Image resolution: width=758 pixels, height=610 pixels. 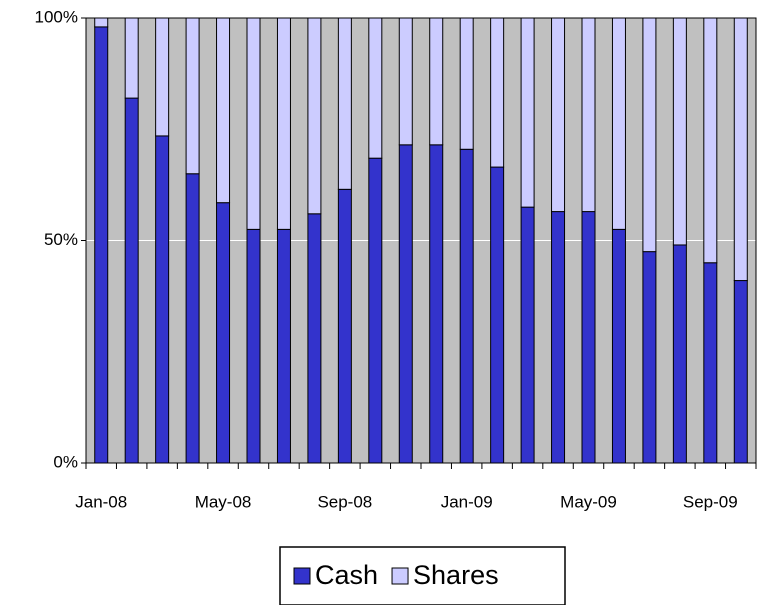 I want to click on x-tick-label: May-08, so click(x=223, y=501).